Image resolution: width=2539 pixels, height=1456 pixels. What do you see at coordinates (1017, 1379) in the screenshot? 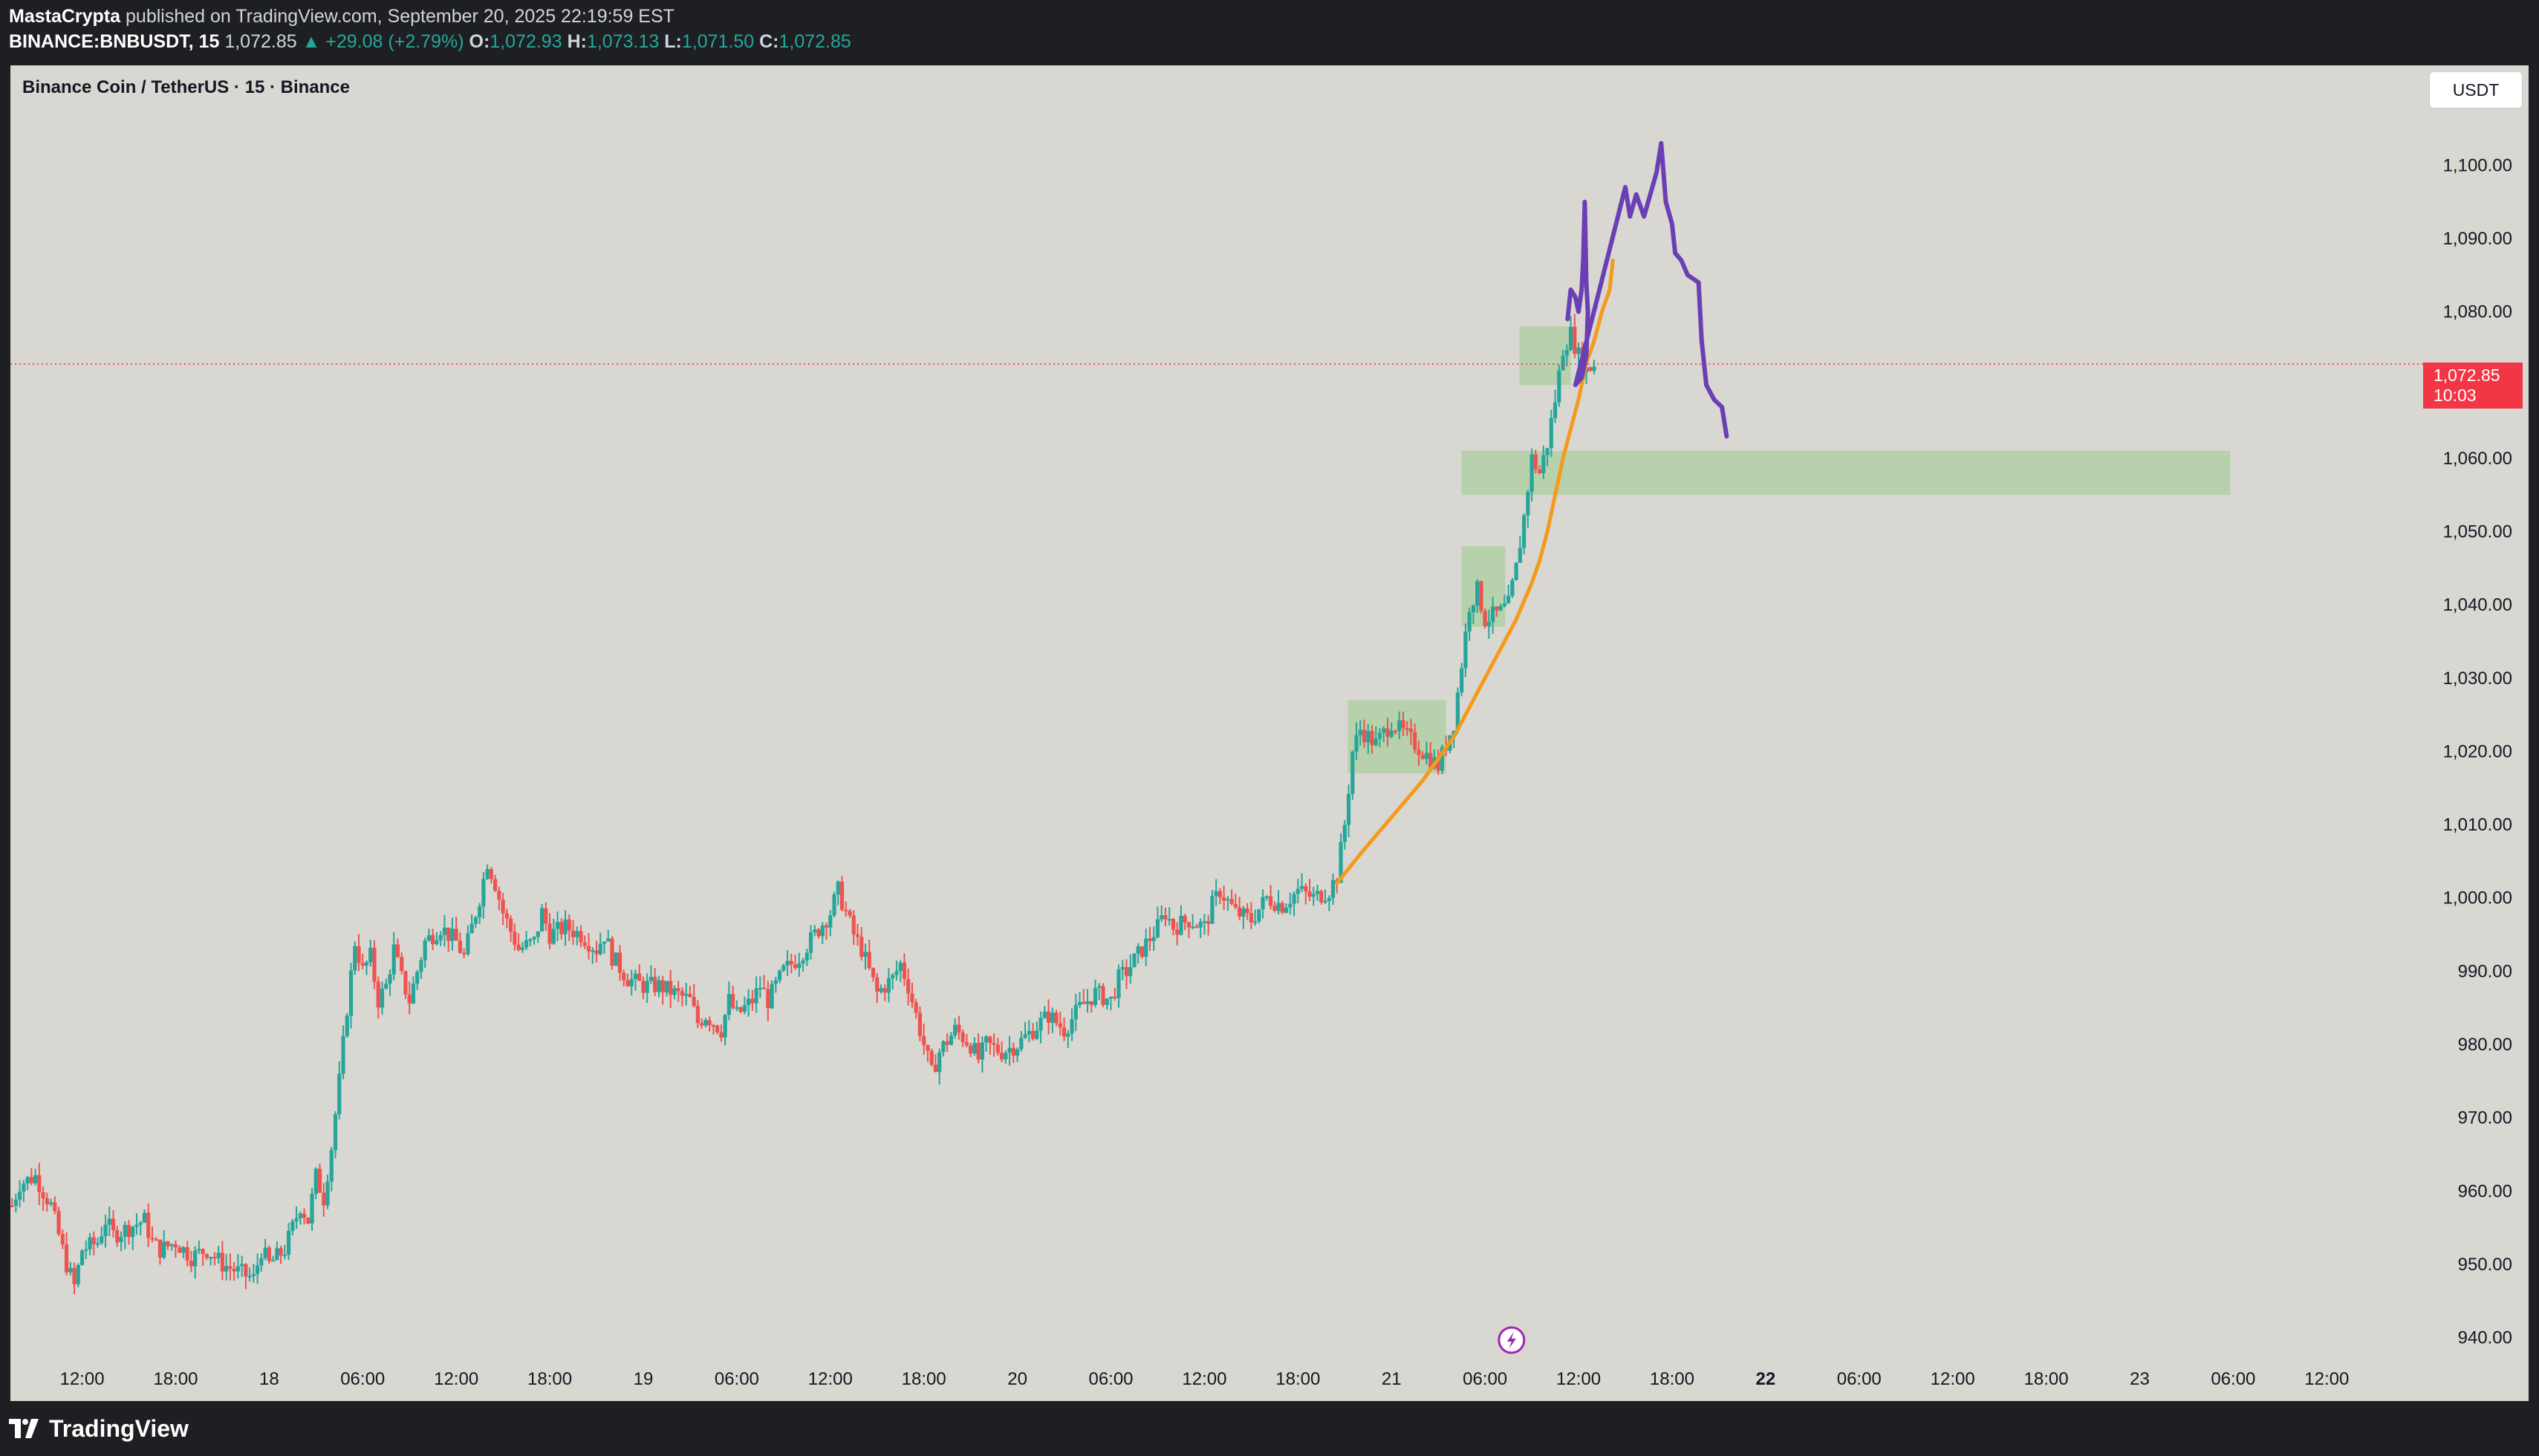
I see `x-tick-label: 20` at bounding box center [1017, 1379].